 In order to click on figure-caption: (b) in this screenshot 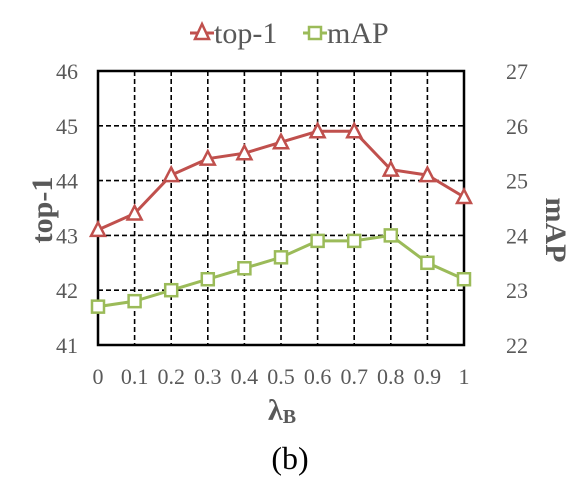, I will do `click(289, 458)`.